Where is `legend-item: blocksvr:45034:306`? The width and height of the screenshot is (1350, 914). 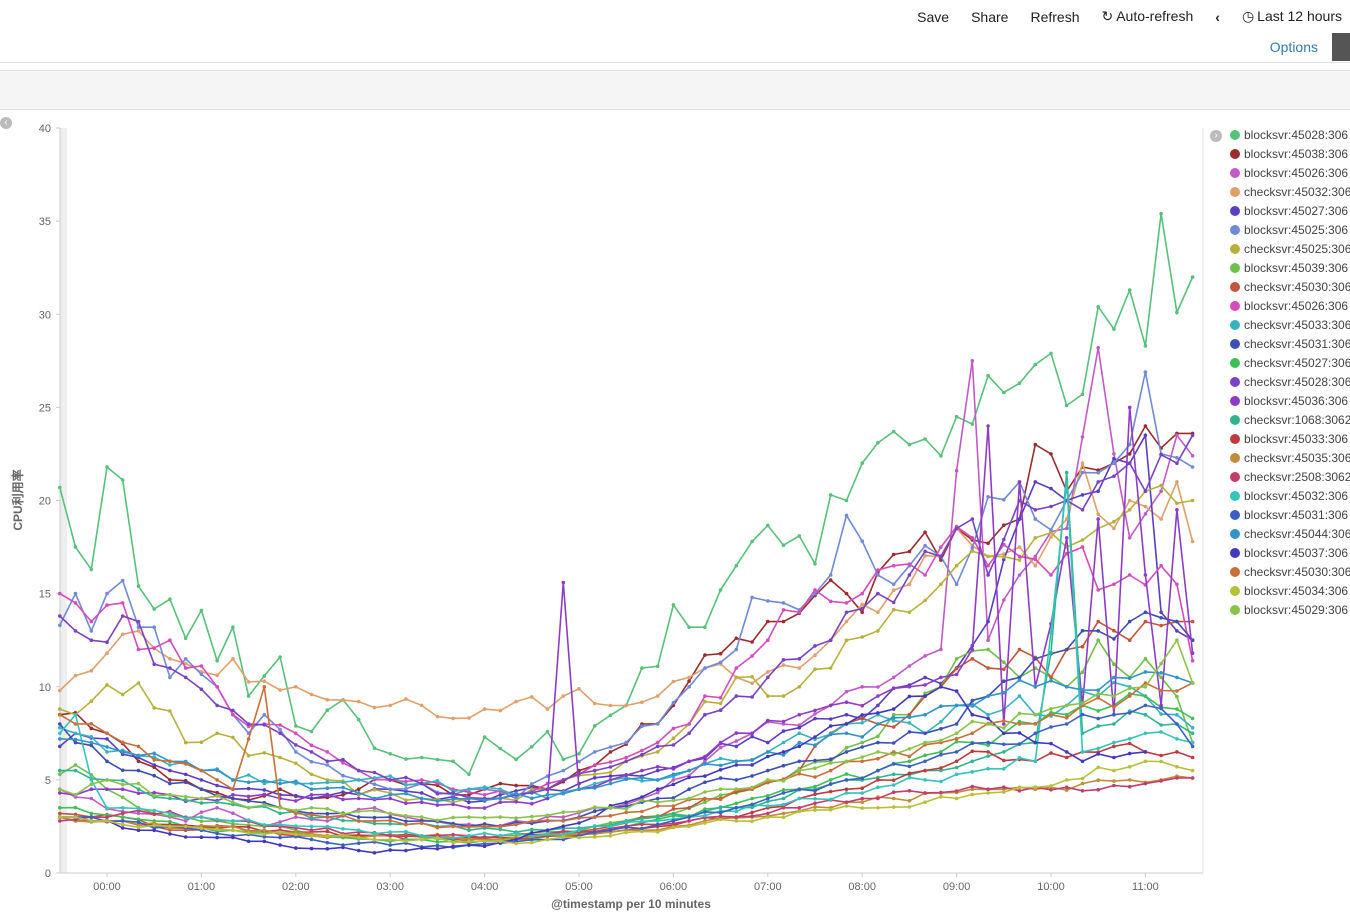
legend-item: blocksvr:45034:306 is located at coordinates (1290, 590).